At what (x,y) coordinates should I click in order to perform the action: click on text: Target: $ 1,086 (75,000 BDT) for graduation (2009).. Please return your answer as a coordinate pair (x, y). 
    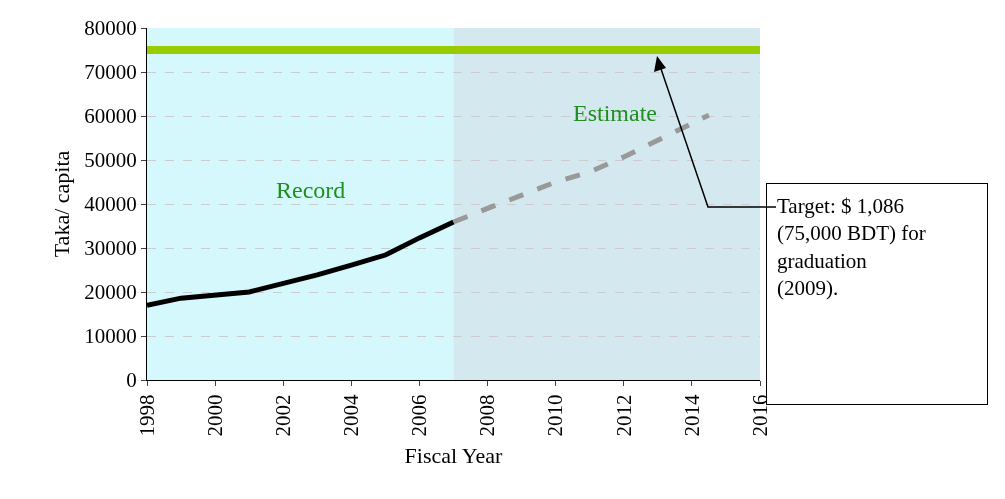
    Looking at the image, I should click on (851, 247).